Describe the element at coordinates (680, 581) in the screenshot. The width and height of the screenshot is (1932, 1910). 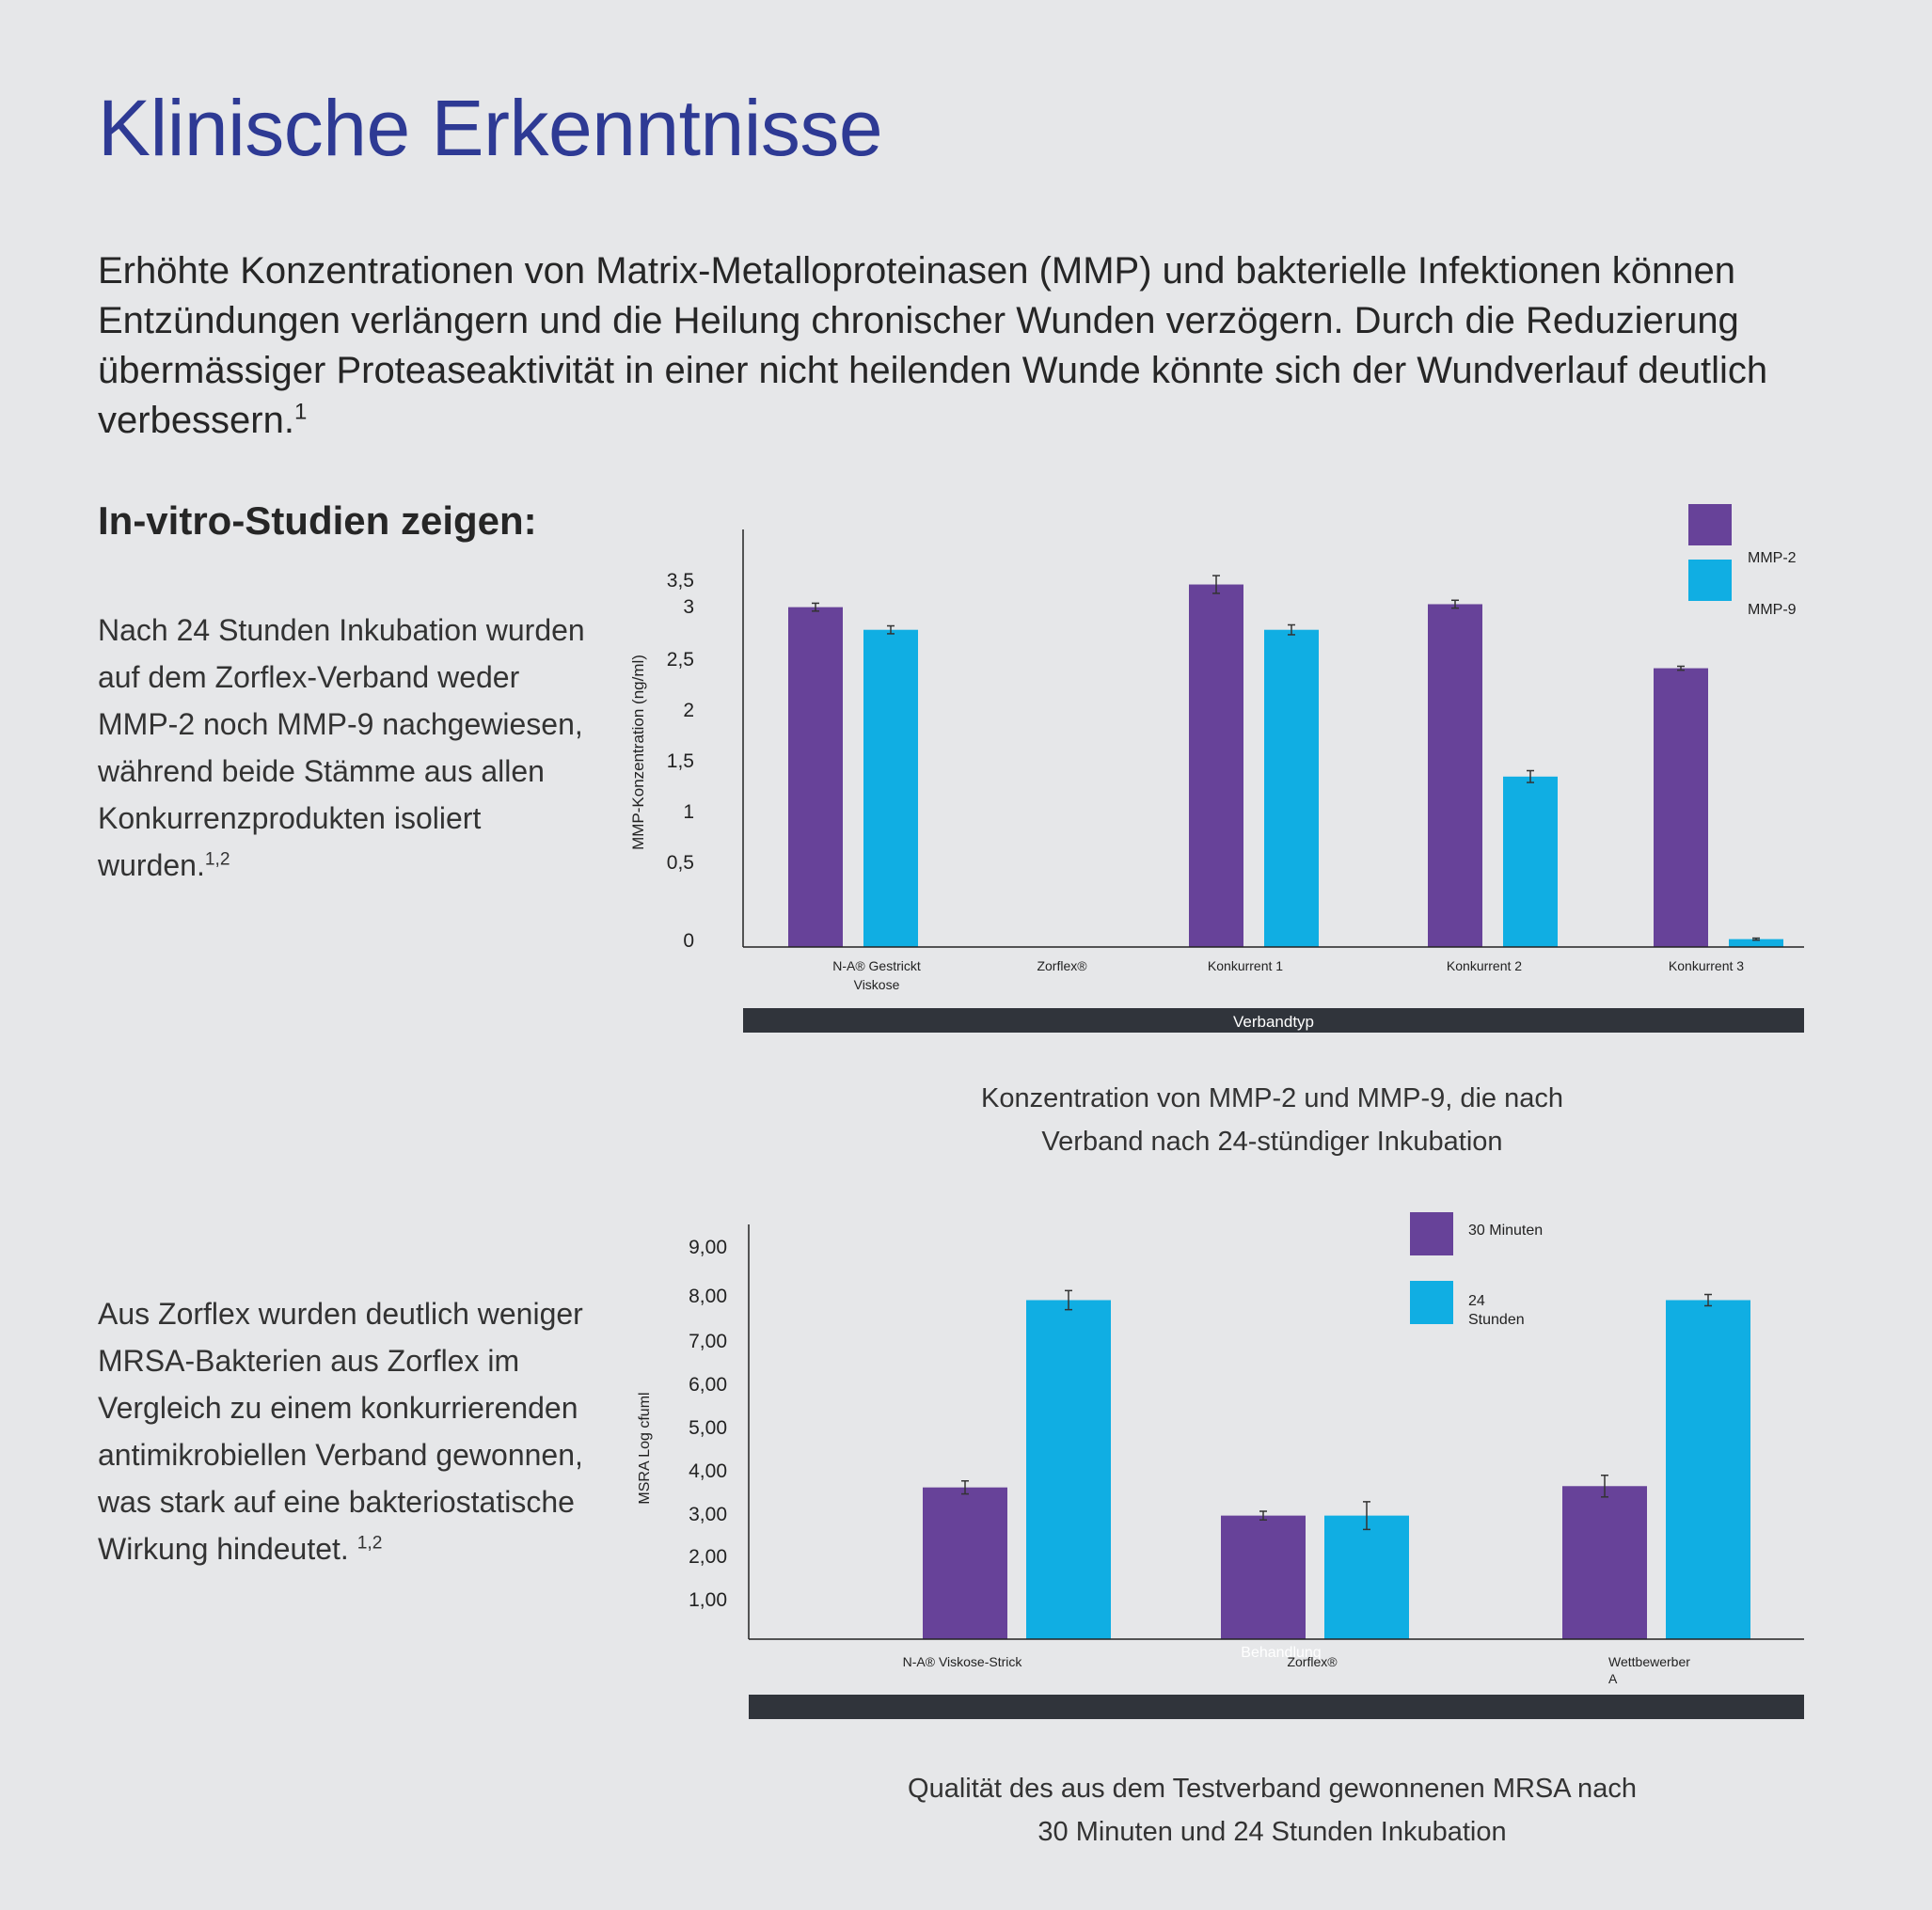
I see `y-tick-label: 3,5` at that location.